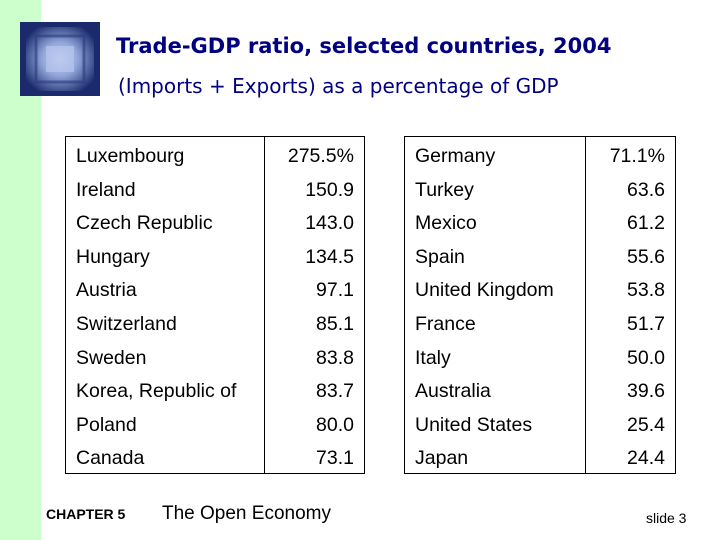 This screenshot has width=720, height=540. I want to click on book-title: The Open Economy, so click(246, 513).